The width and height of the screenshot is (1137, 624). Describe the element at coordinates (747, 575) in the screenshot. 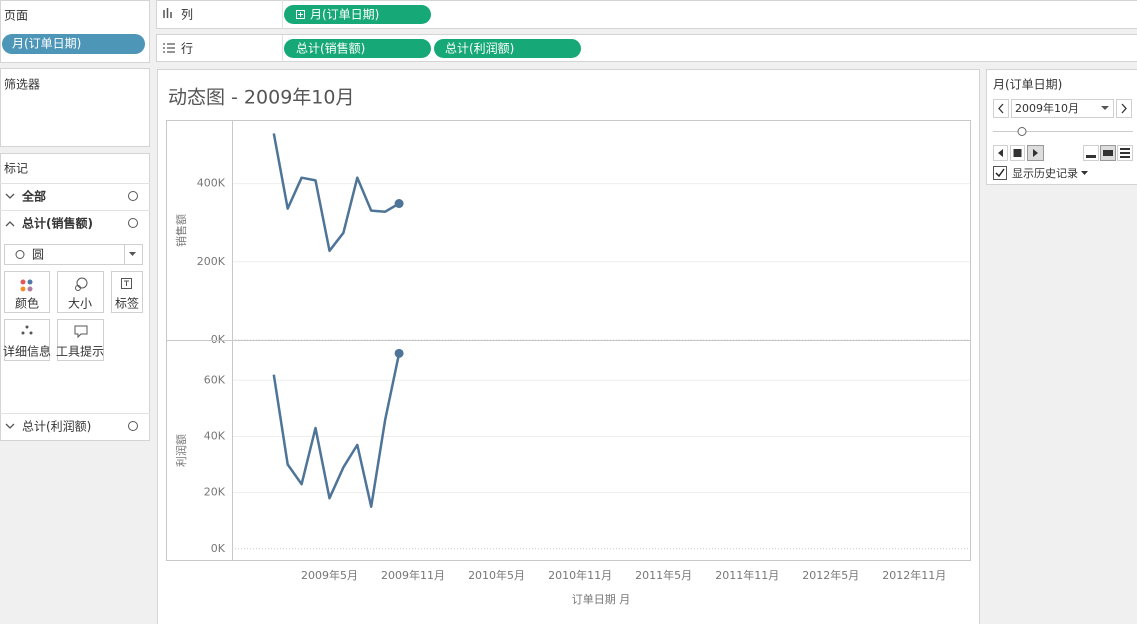

I see `x-tick-label: 2011年11月` at that location.